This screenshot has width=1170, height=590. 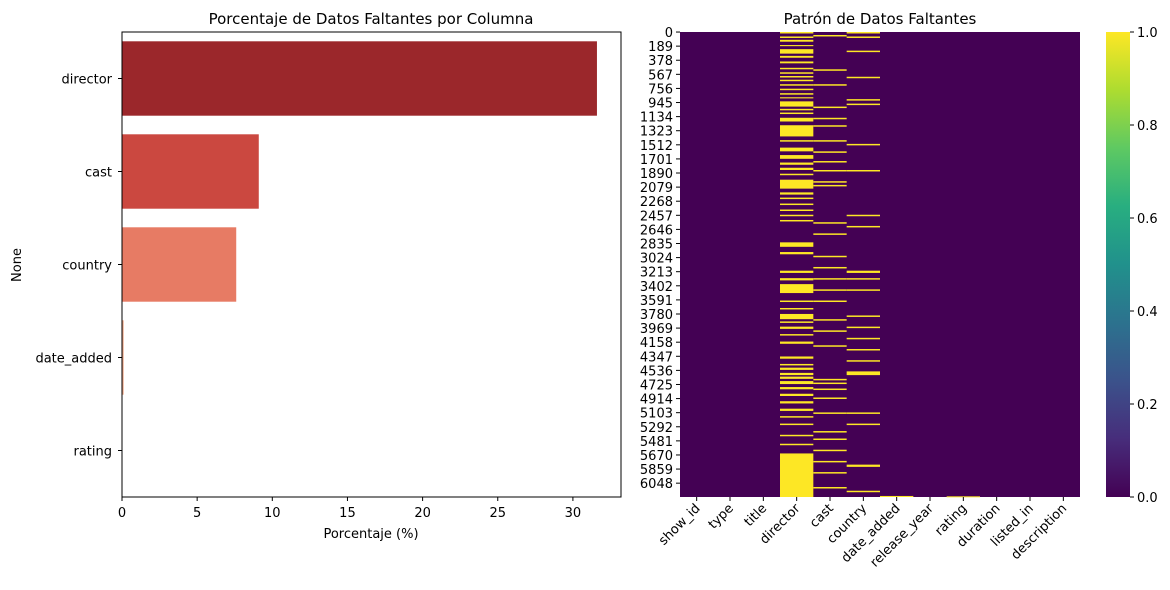 I want to click on colorbar-tick-label-0.8: 0.8, so click(x=1147, y=126).